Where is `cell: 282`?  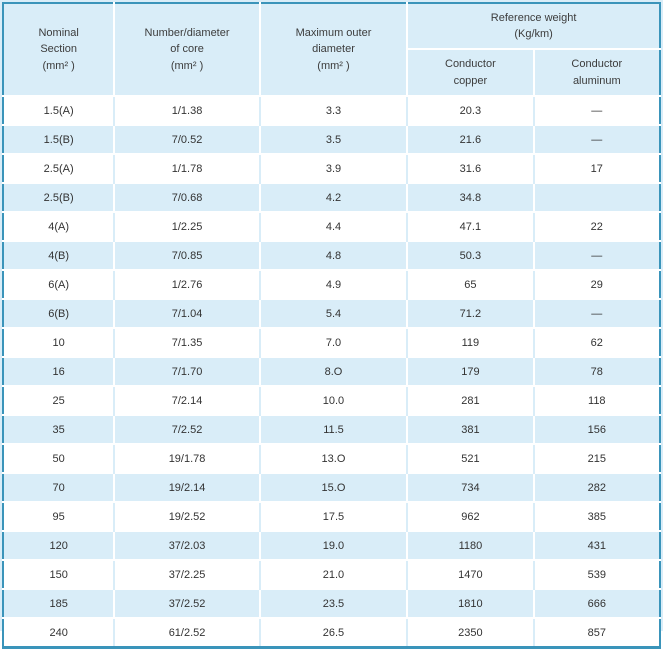 cell: 282 is located at coordinates (596, 487).